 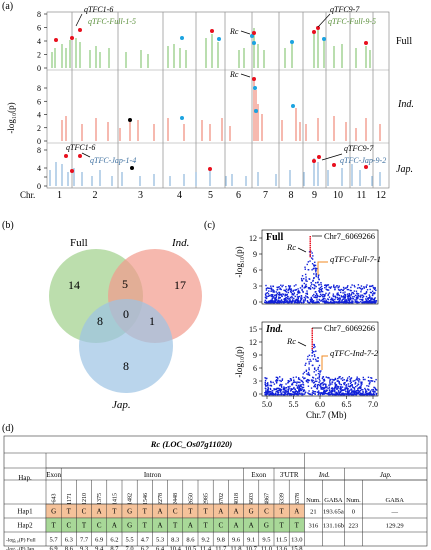 What do you see at coordinates (256, 111) in the screenshot?
I see `snp-peak-dot` at bounding box center [256, 111].